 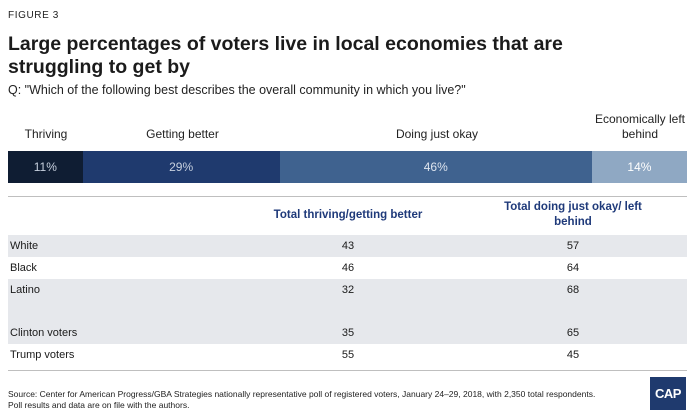 I want to click on bar-segment-doing-just-okay: 46%, so click(x=435, y=167).